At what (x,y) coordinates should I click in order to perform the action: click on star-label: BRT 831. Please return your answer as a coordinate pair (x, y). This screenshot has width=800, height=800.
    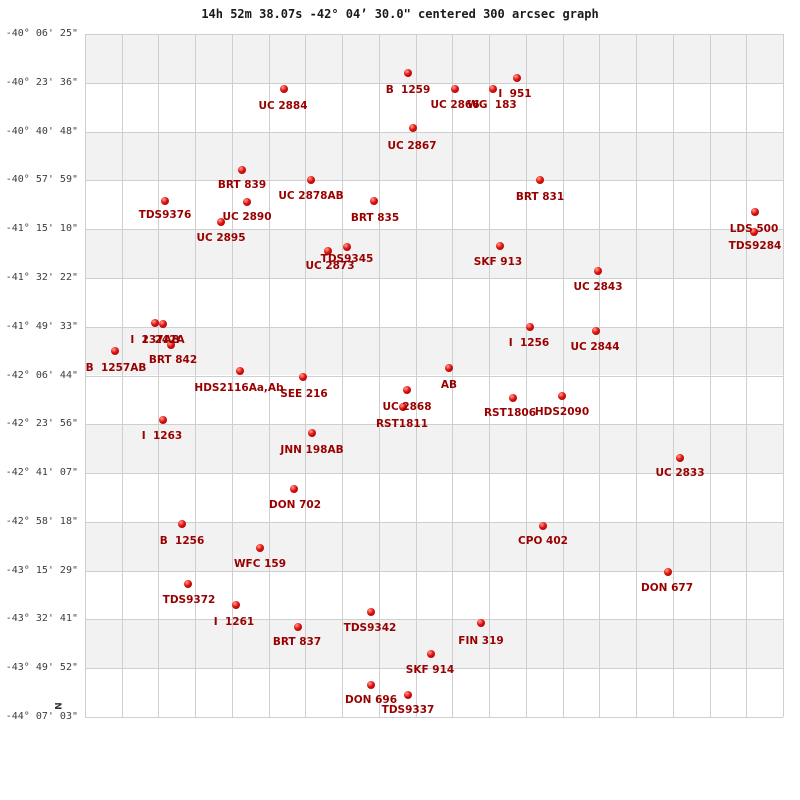
    Looking at the image, I should click on (540, 196).